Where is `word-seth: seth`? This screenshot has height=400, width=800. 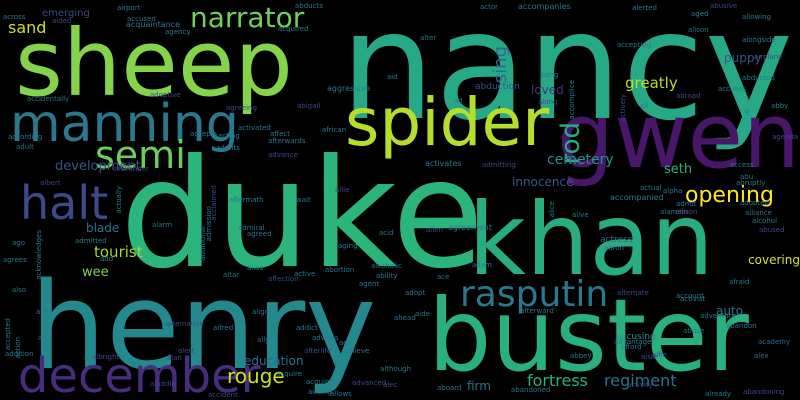 word-seth: seth is located at coordinates (678, 169).